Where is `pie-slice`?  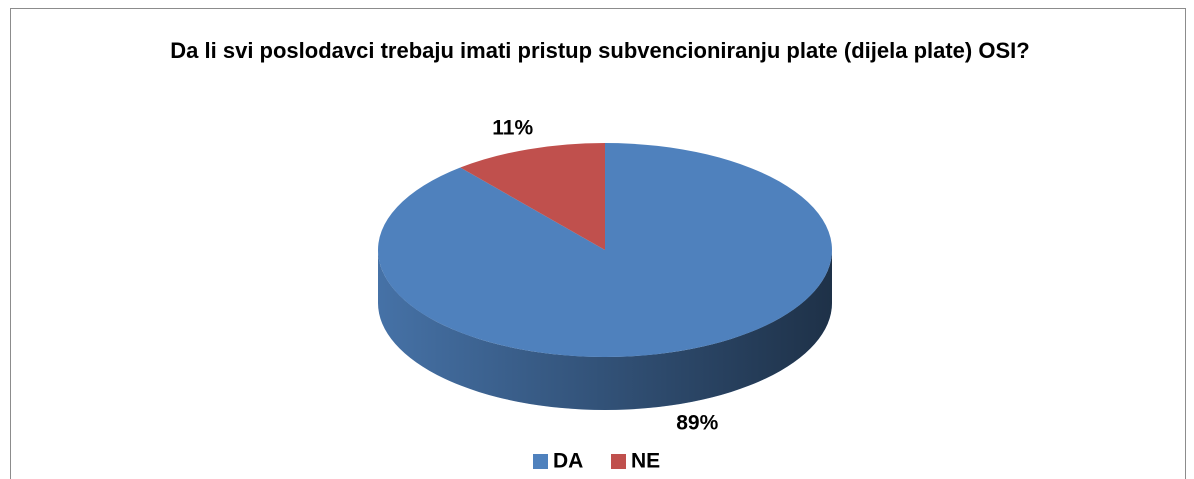
pie-slice is located at coordinates (532, 196).